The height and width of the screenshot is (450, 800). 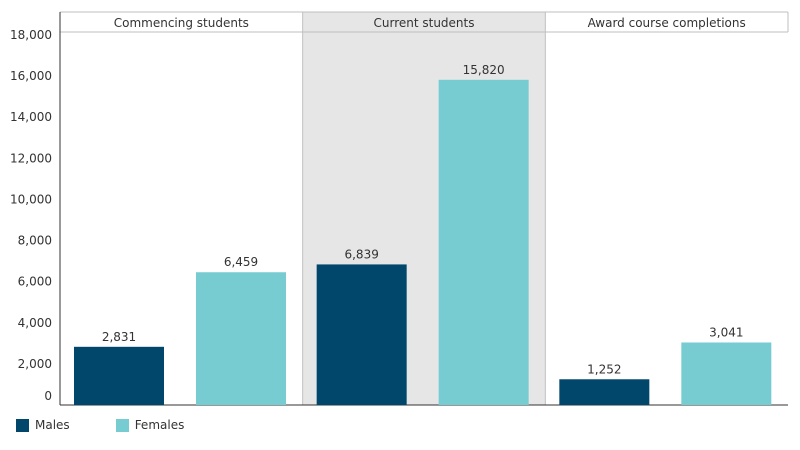 I want to click on y-tick-label-14000: 14,000, so click(x=31, y=117).